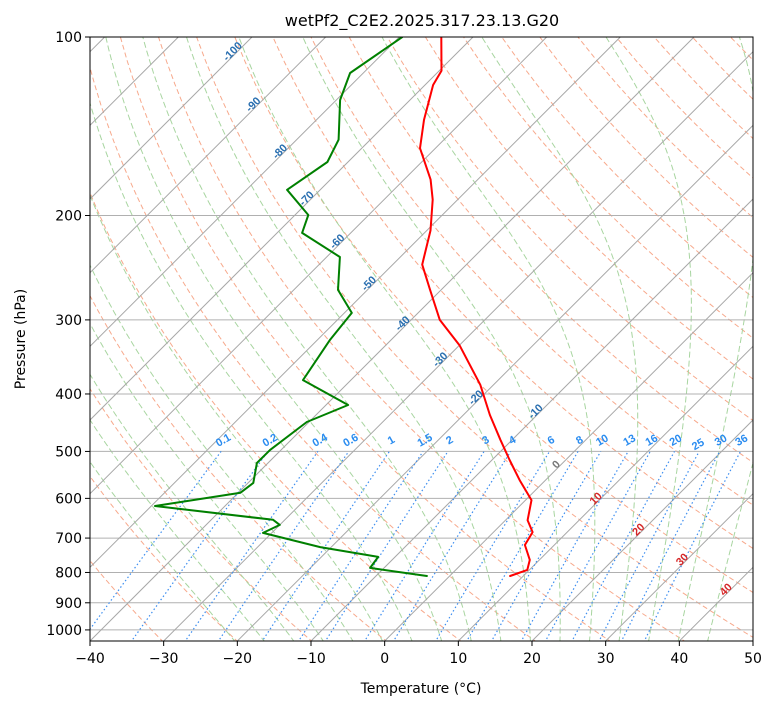  What do you see at coordinates (602, 440) in the screenshot?
I see `mixing-ratio-label: 10` at bounding box center [602, 440].